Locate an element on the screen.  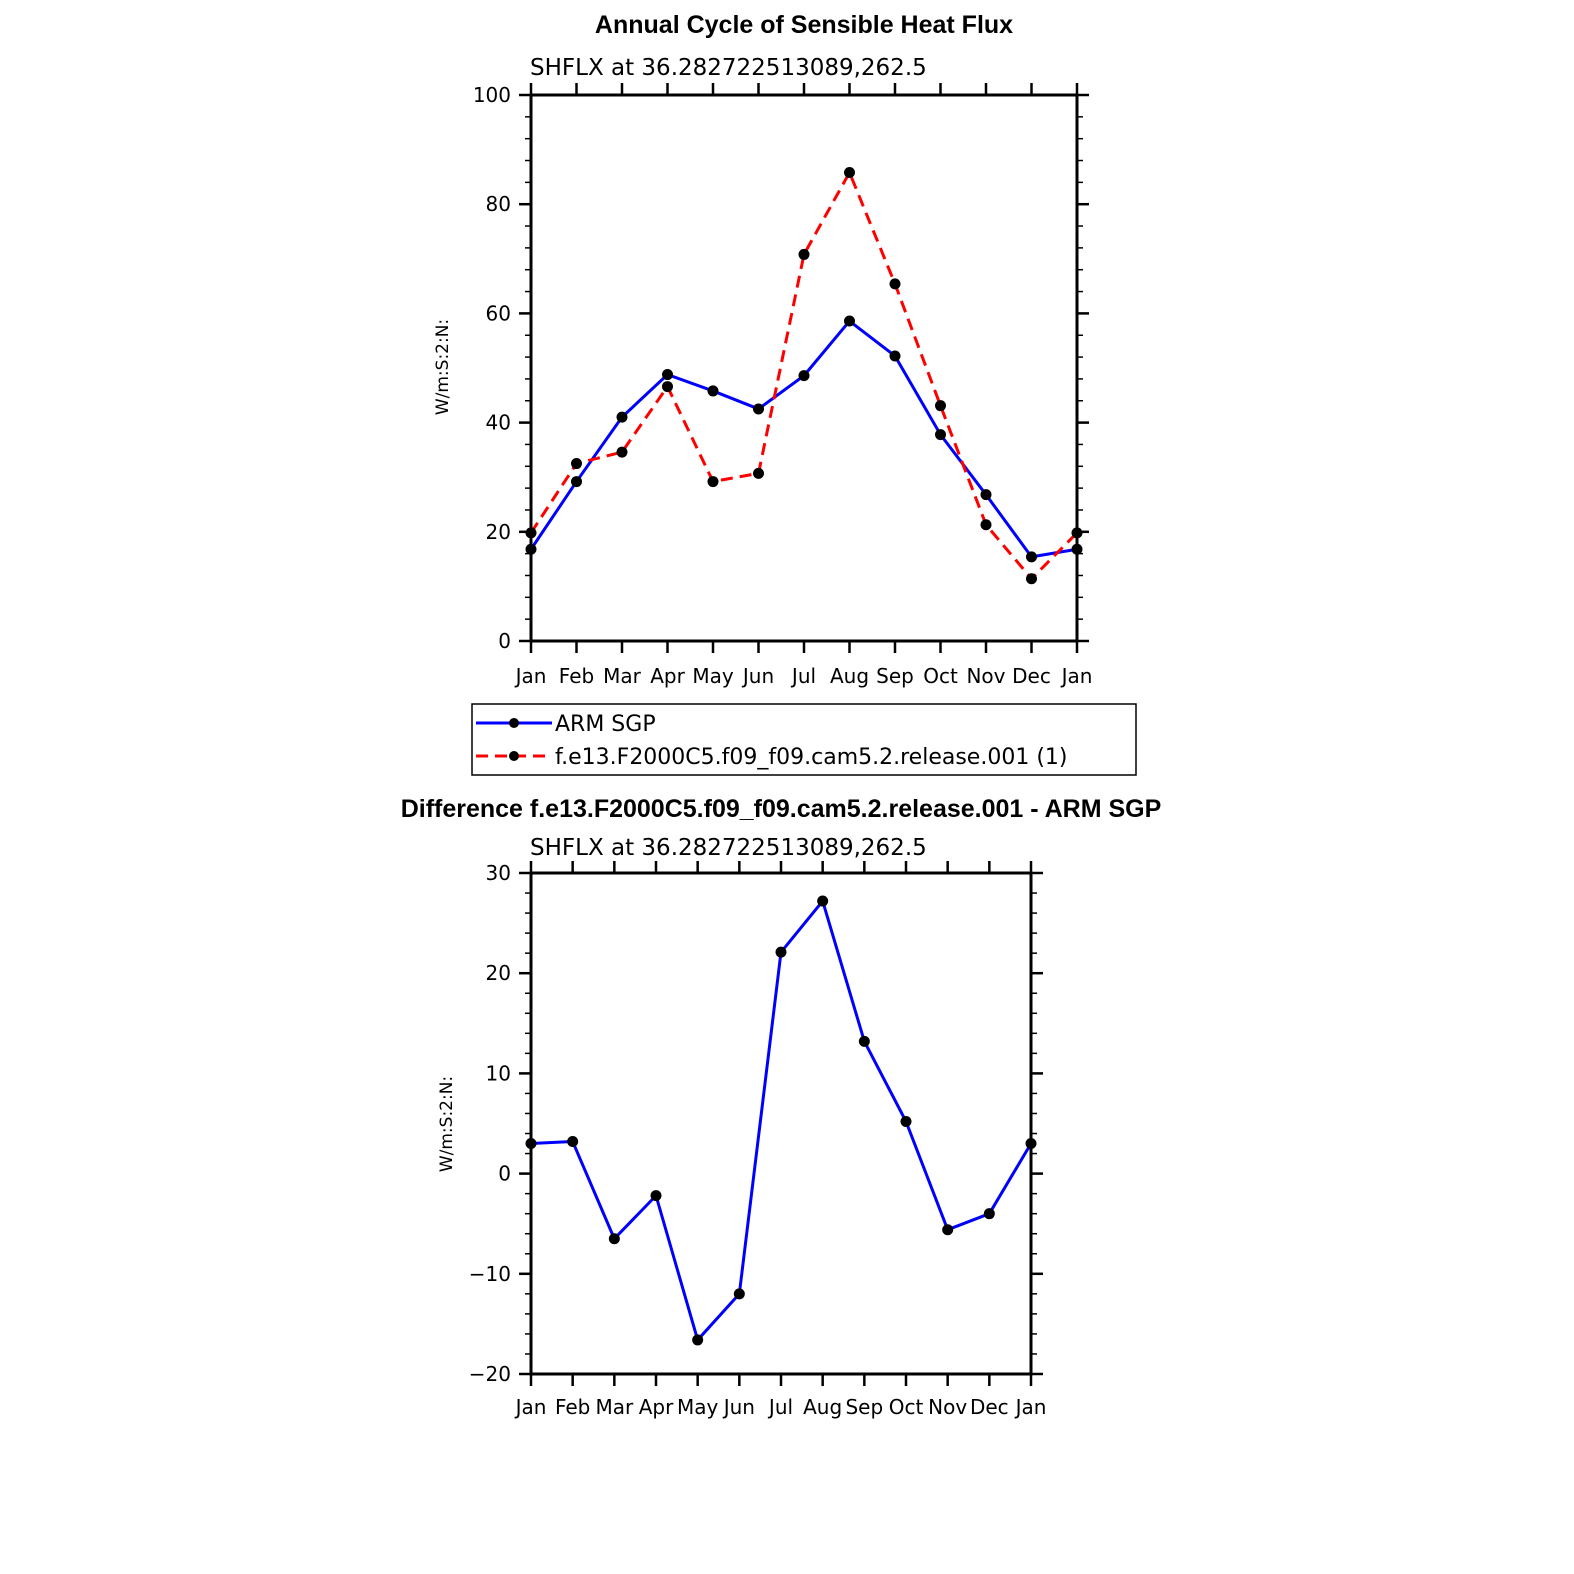
legend-marker-model is located at coordinates (514, 756).